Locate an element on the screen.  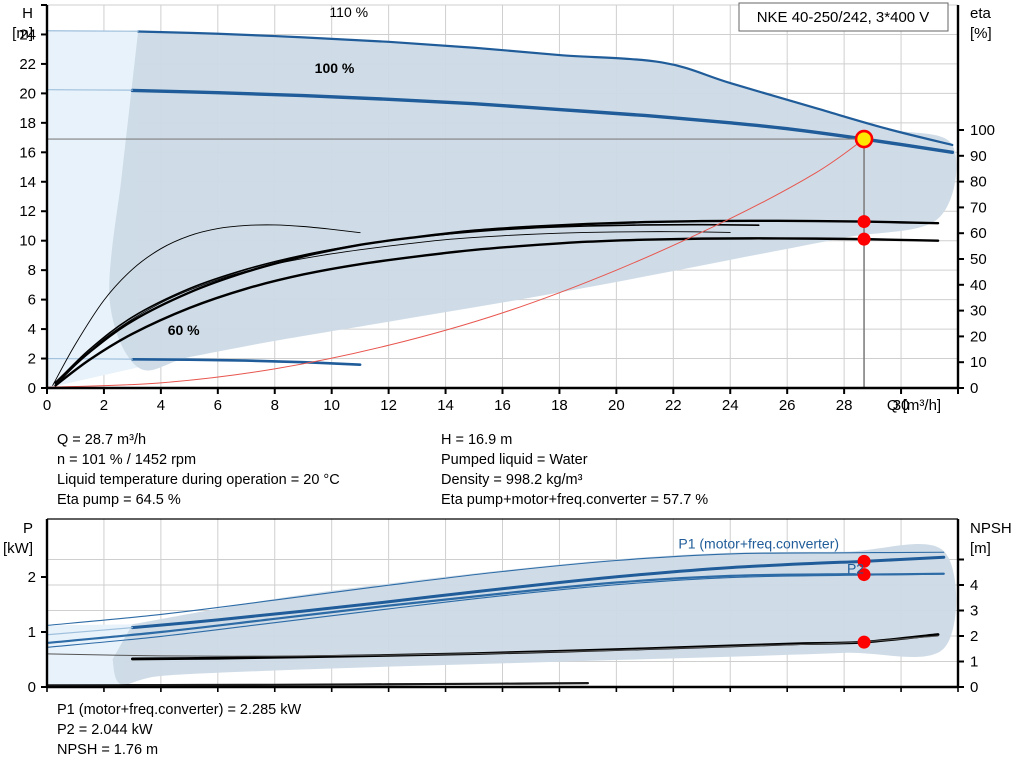
eta-pump-marker is located at coordinates (864, 222).